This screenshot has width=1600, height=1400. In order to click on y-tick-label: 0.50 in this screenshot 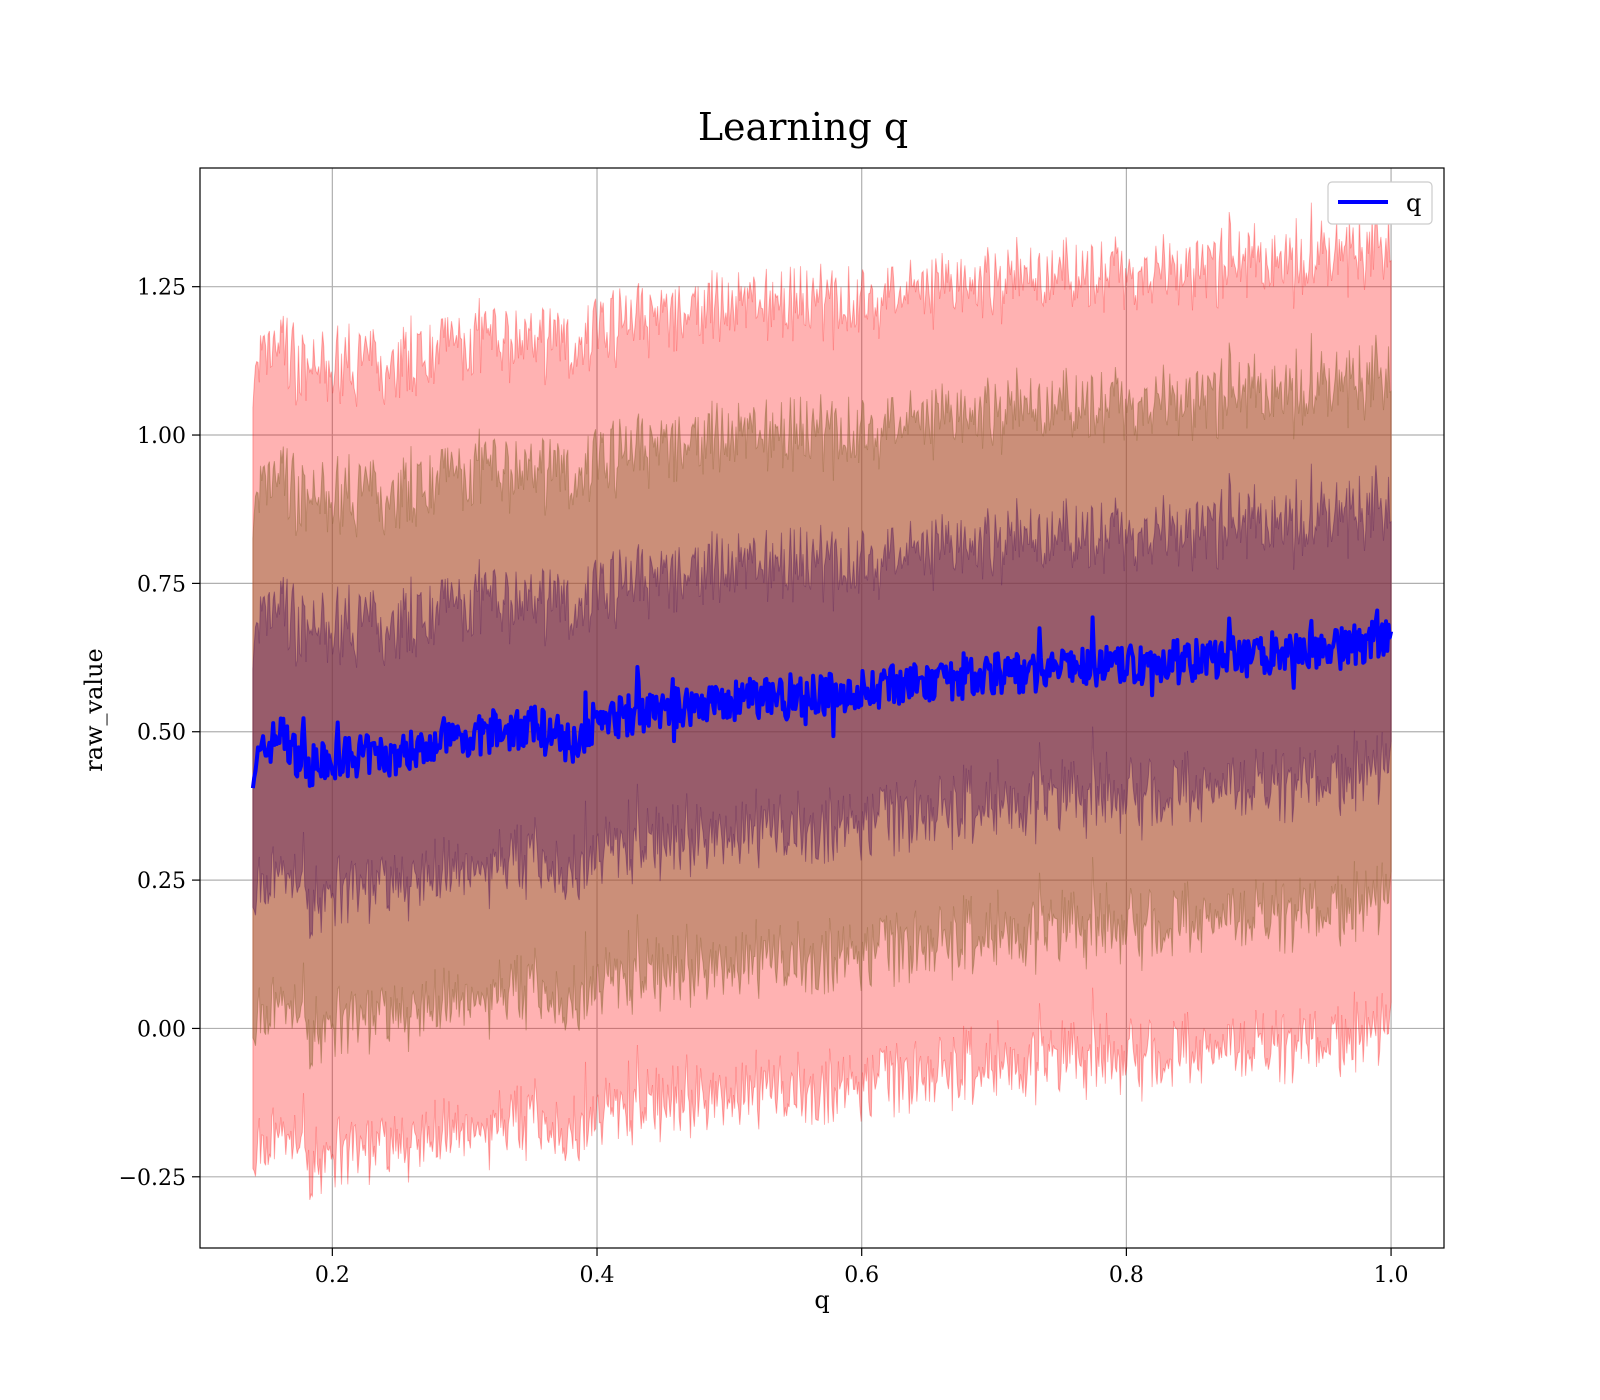, I will do `click(161, 733)`.